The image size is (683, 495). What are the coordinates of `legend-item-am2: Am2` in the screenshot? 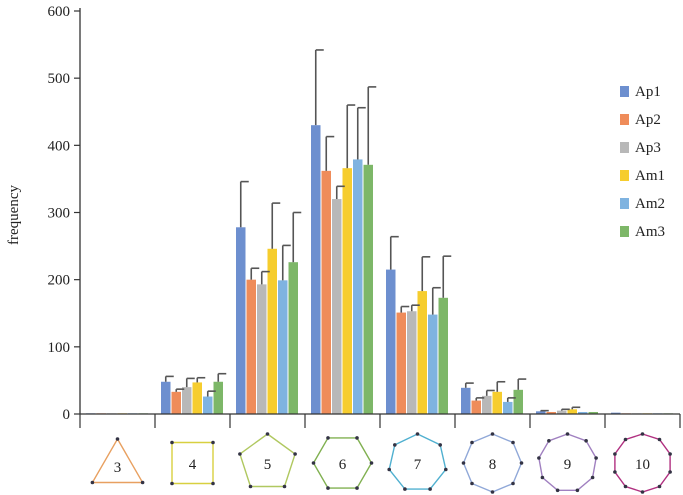 It's located at (642, 204).